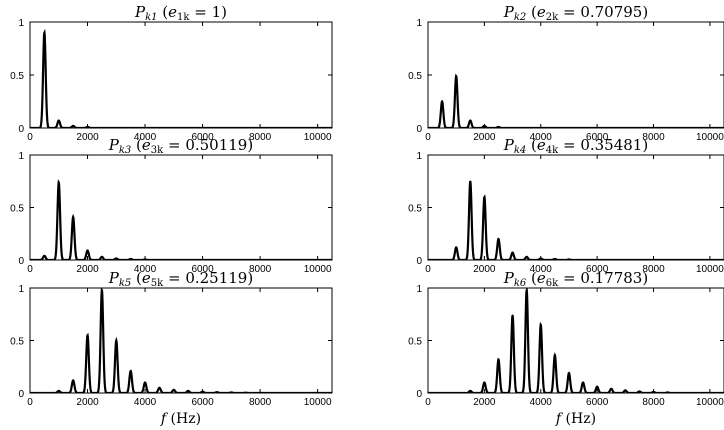  What do you see at coordinates (180, 13) in the screenshot?
I see `subplot-title: Pk1 (e1k = 1)` at bounding box center [180, 13].